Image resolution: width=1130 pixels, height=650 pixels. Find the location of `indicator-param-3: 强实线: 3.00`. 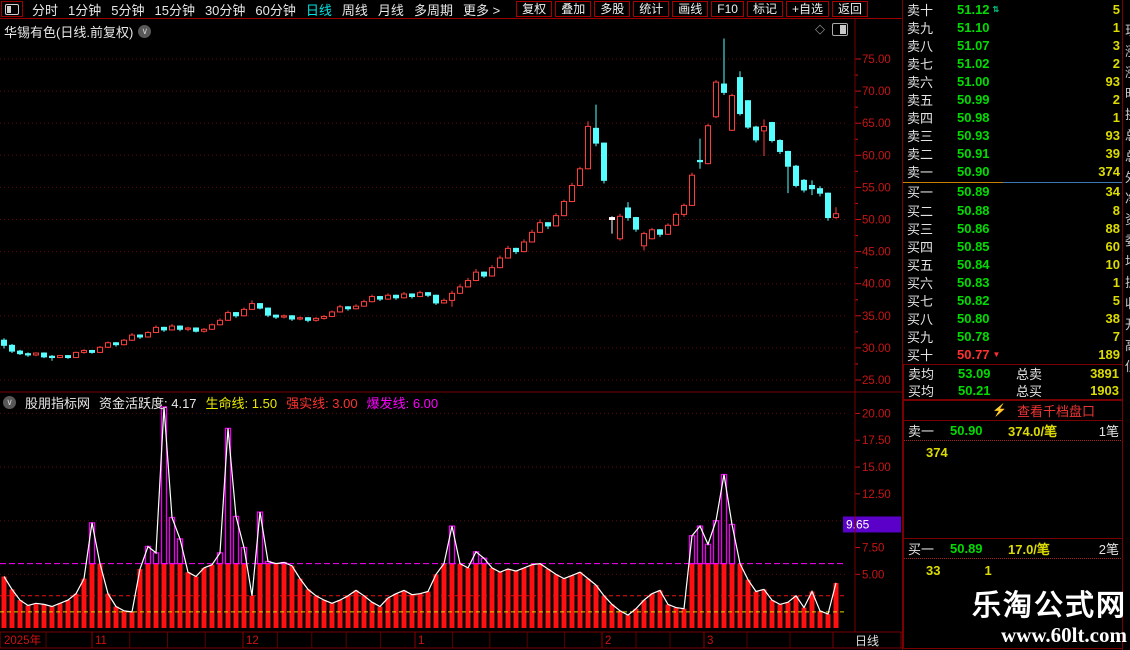

indicator-param-3: 强实线: 3.00 is located at coordinates (322, 403).